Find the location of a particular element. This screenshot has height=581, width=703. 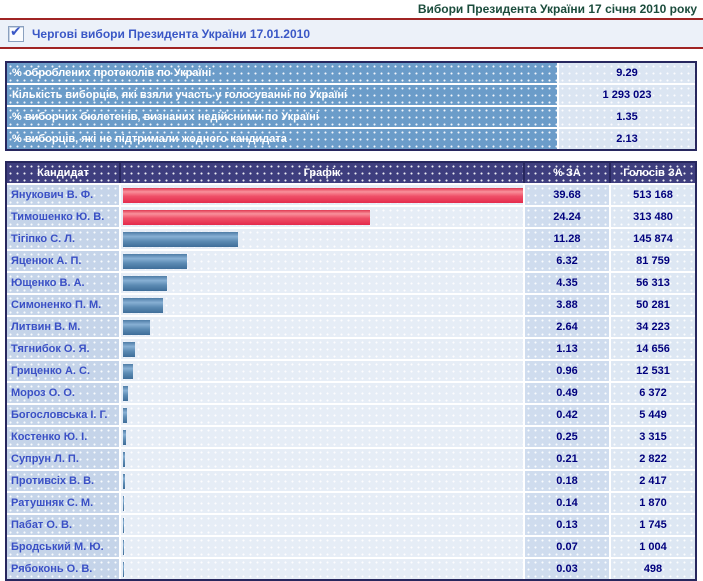

candidate-percent: 0.96 is located at coordinates (567, 371).